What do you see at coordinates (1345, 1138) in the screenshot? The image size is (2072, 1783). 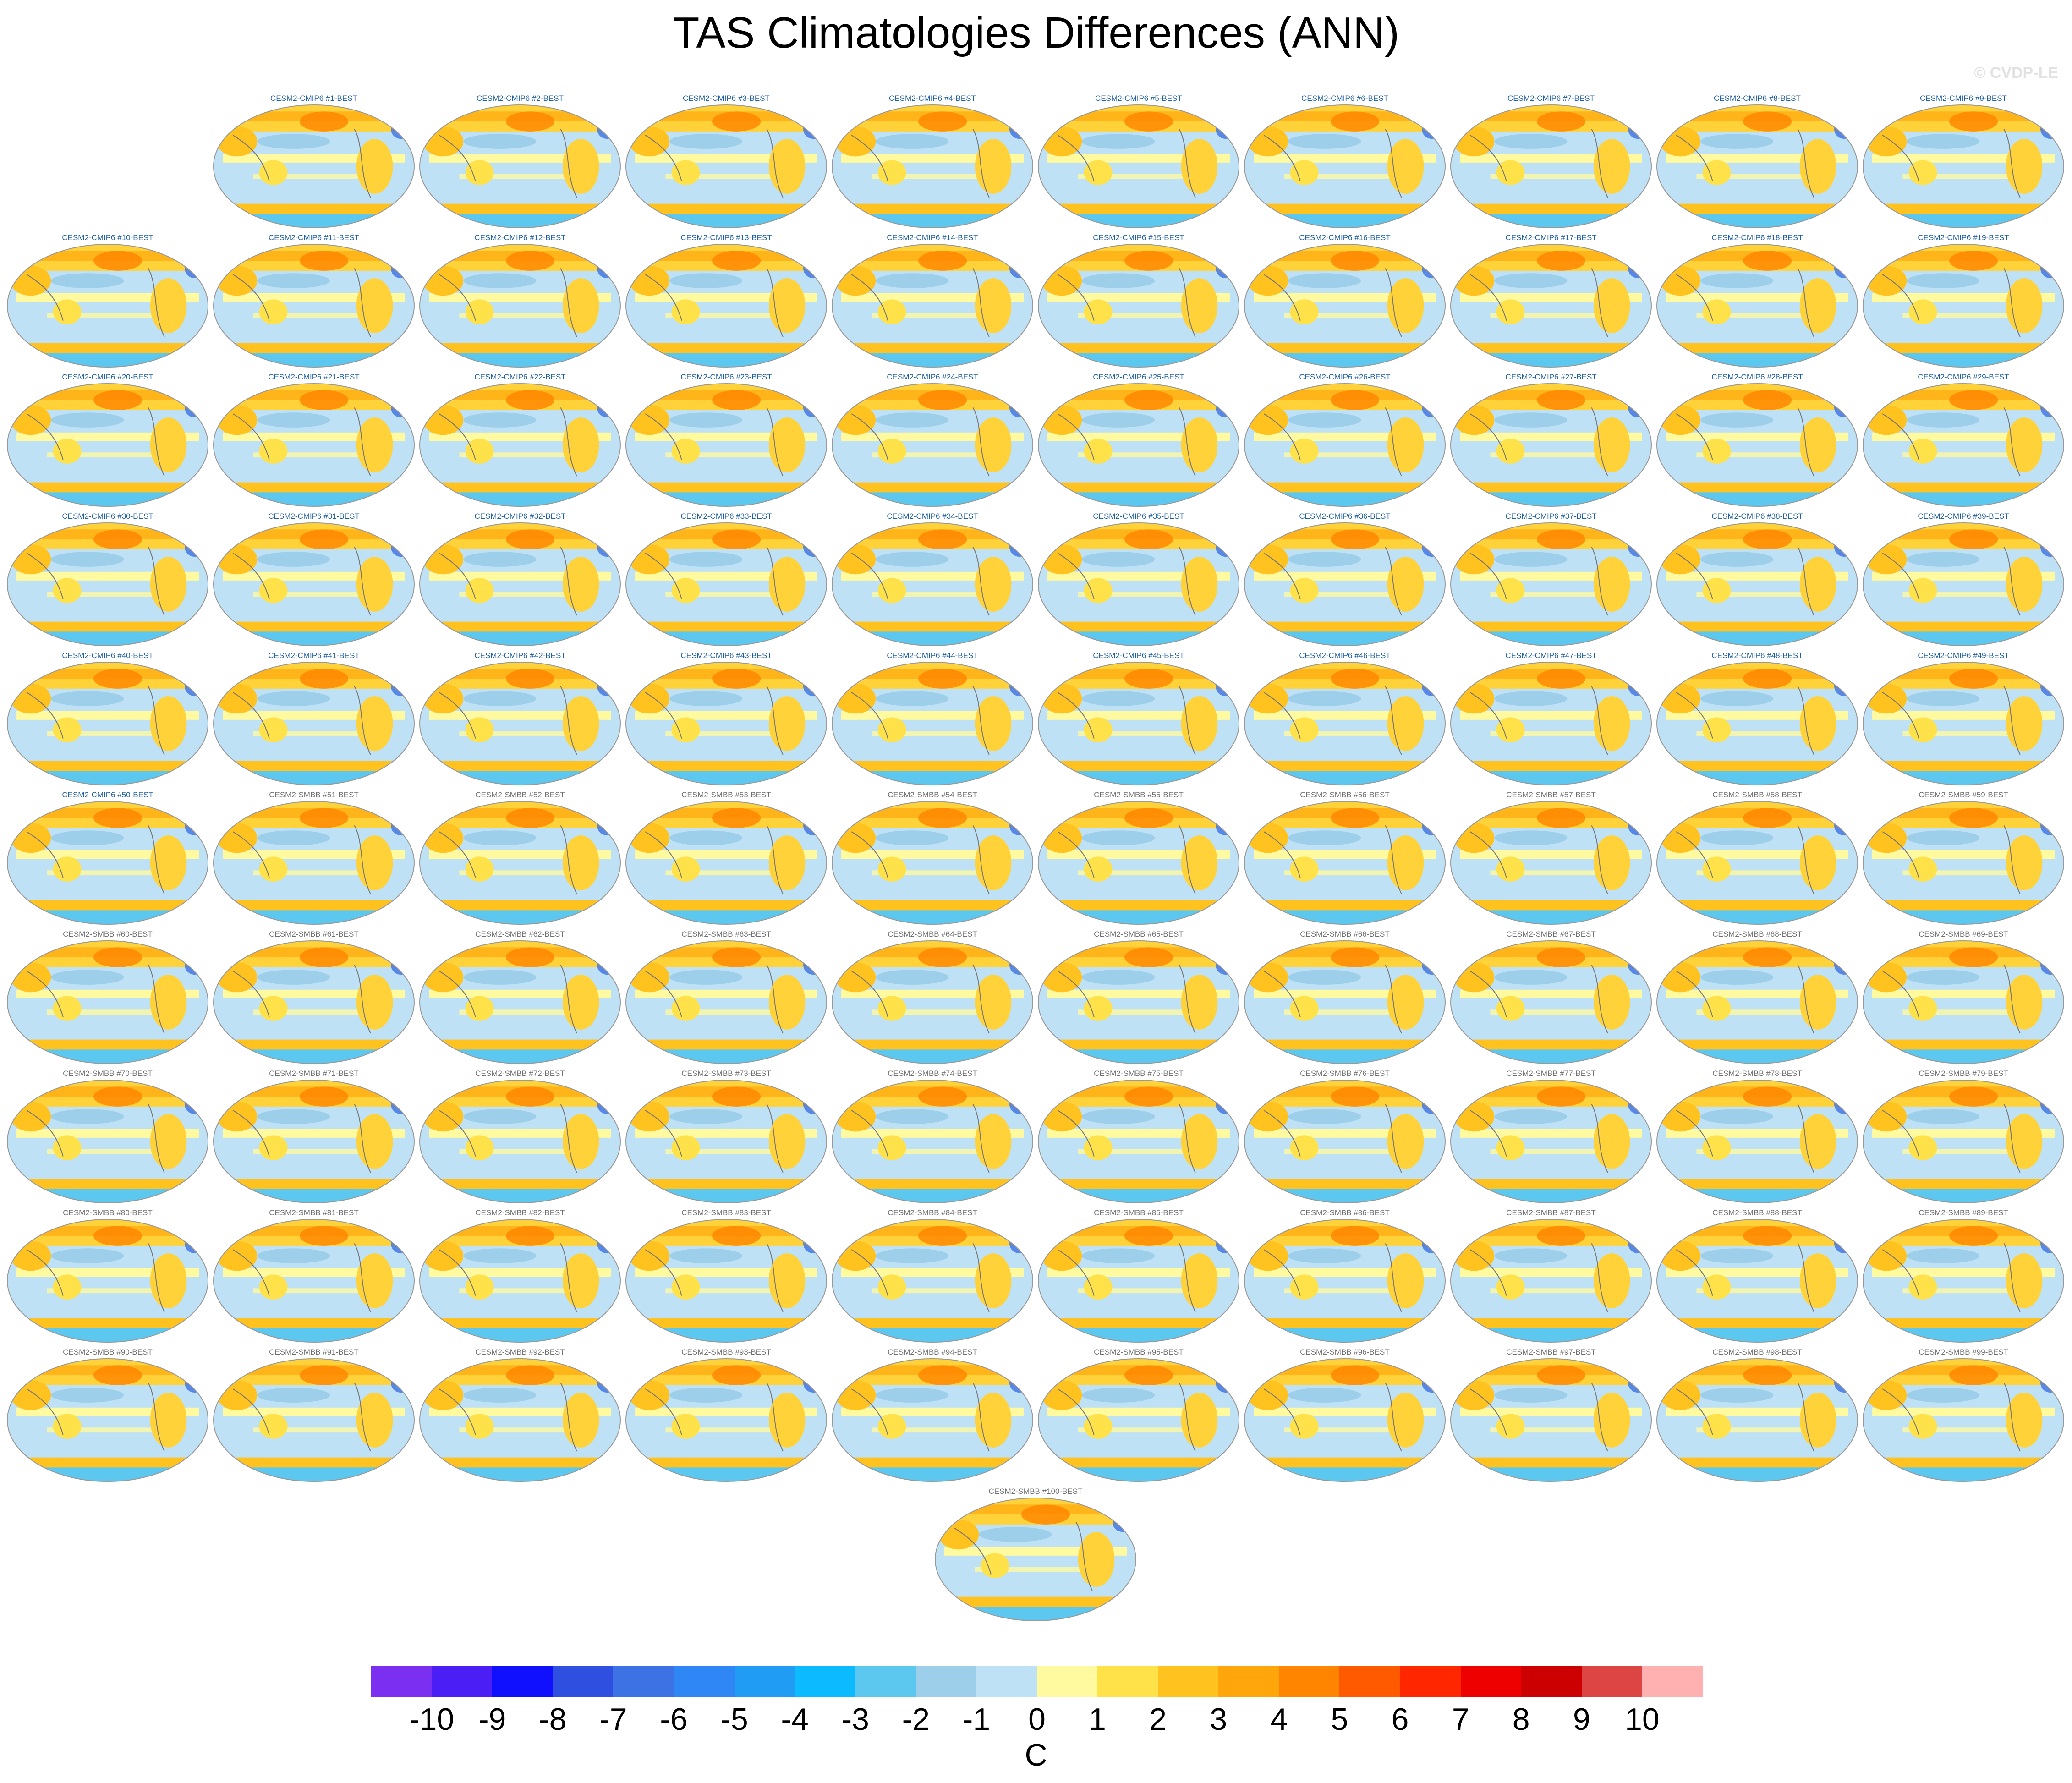 I see `map-panel: CESM2-SMBB #76-BEST` at bounding box center [1345, 1138].